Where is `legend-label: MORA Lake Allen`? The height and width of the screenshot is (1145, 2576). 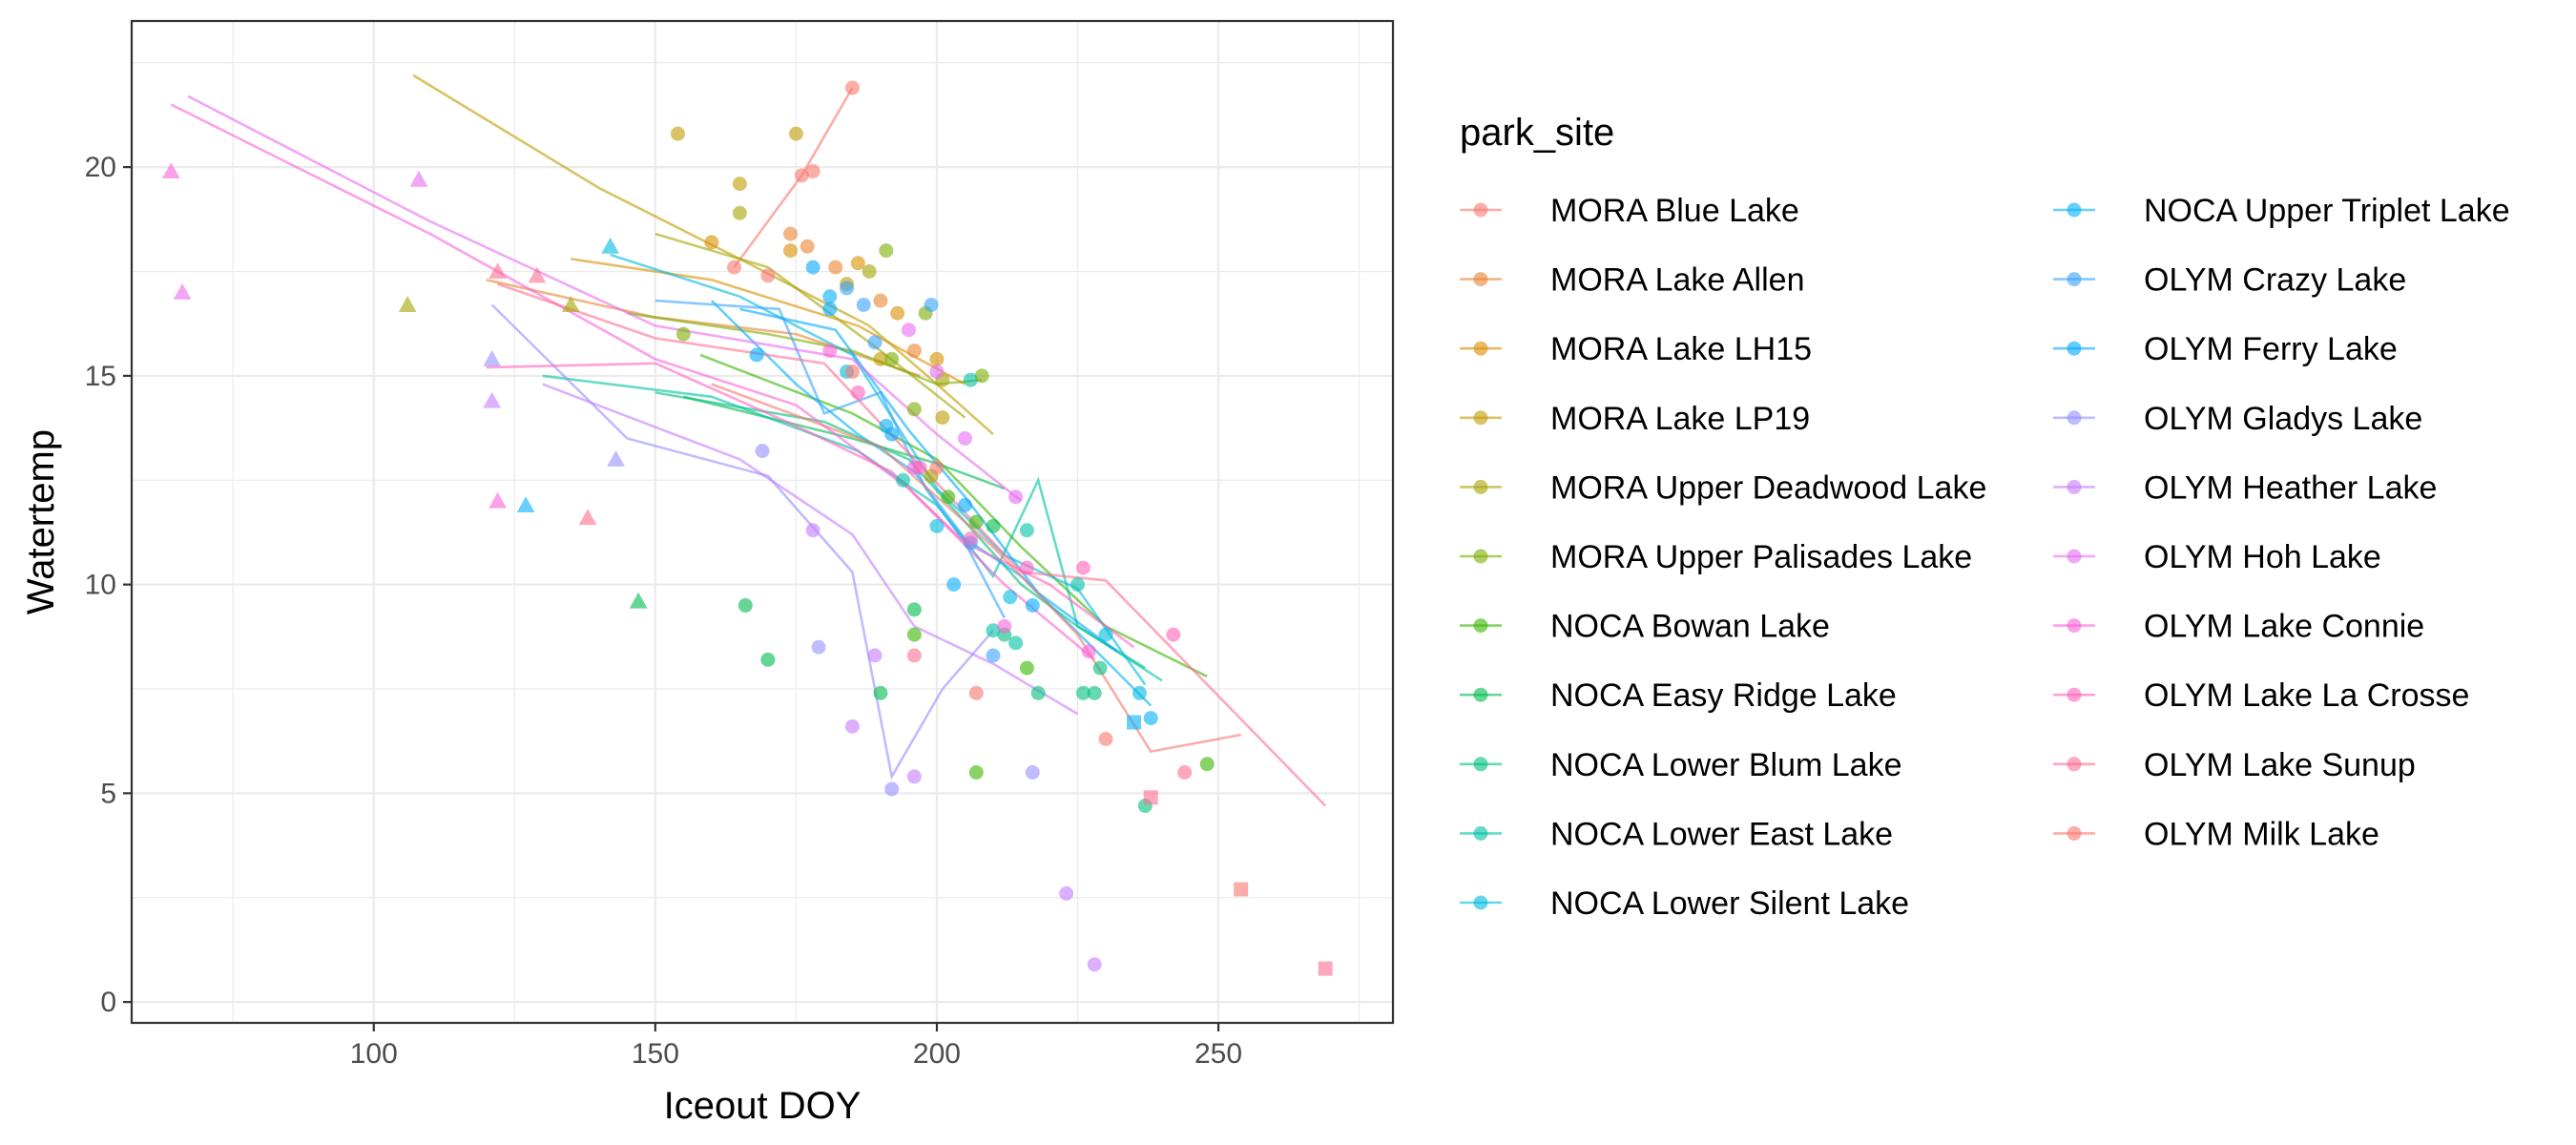 legend-label: MORA Lake Allen is located at coordinates (1677, 281).